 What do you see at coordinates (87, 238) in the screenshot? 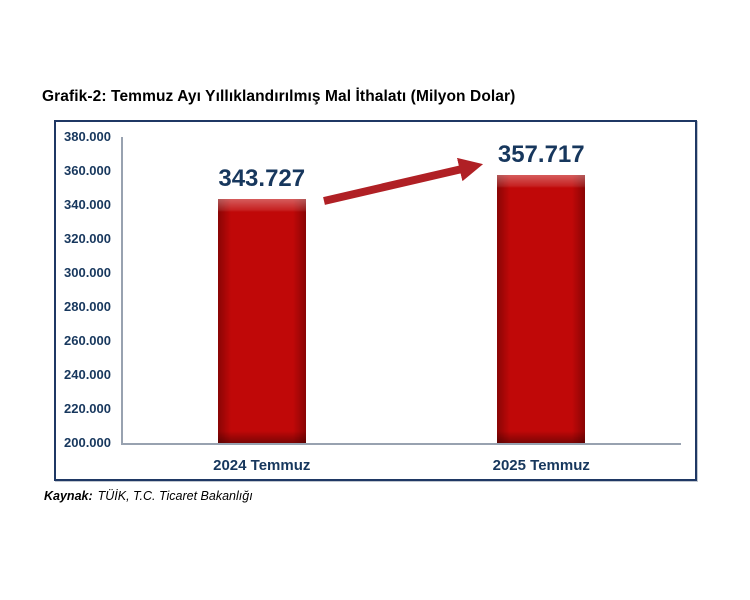
I see `y-tick-label: 320.000` at bounding box center [87, 238].